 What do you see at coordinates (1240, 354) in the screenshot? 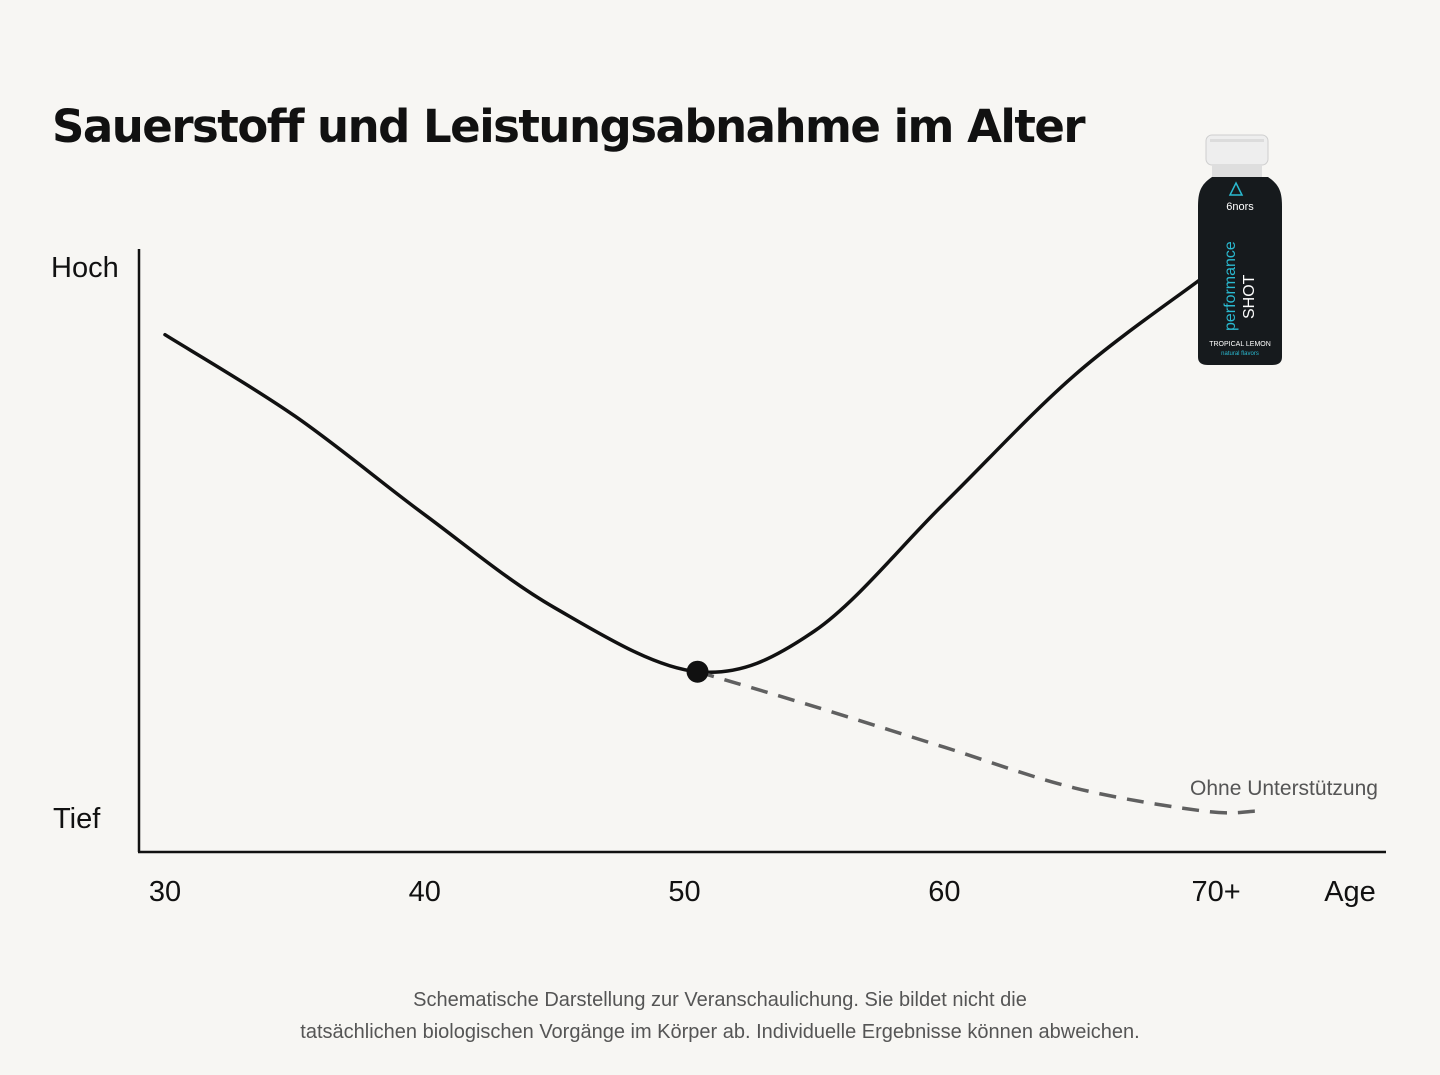
I see `bottle-subtitle: natural flavors` at bounding box center [1240, 354].